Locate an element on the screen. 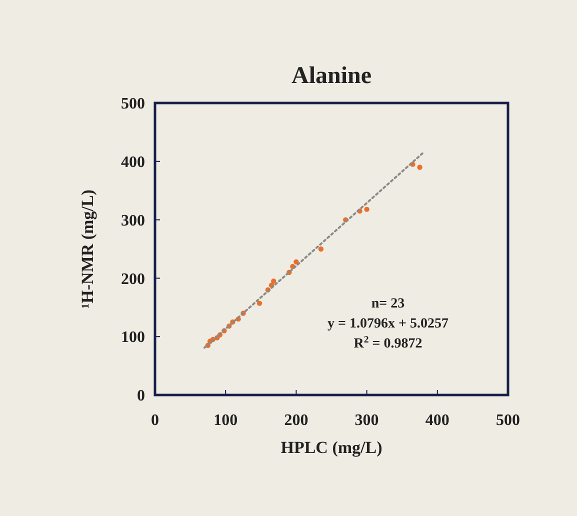 Image resolution: width=577 pixels, height=516 pixels. y-tick-label: 0 is located at coordinates (141, 396).